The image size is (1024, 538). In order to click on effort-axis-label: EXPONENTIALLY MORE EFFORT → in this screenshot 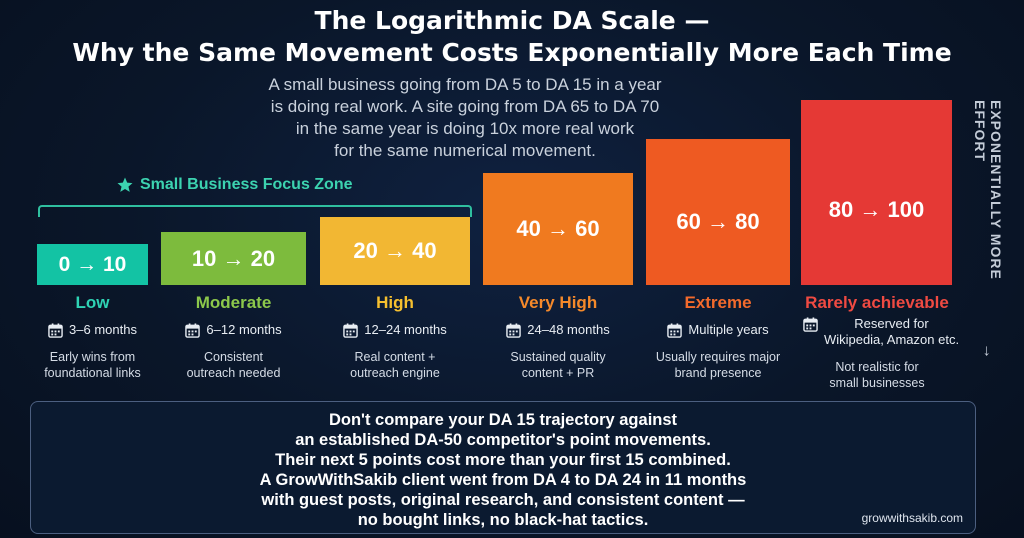, I will do `click(988, 230)`.